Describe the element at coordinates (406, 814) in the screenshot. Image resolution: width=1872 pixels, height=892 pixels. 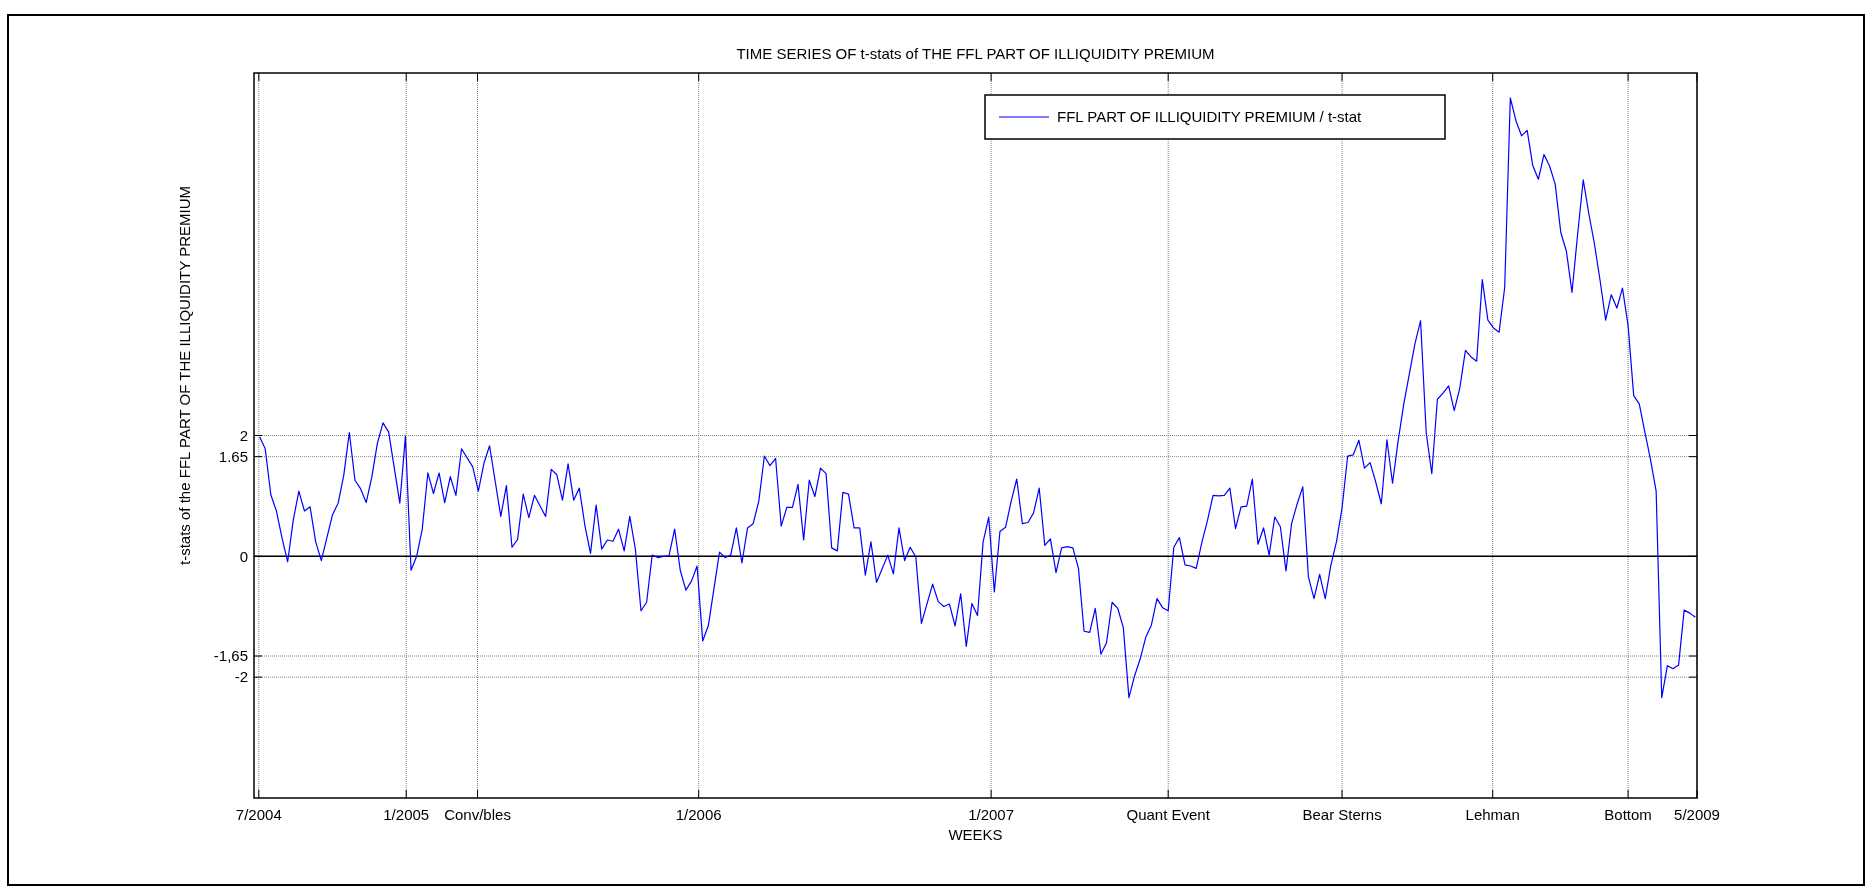
I see `x-tick-label: 1/2005` at that location.